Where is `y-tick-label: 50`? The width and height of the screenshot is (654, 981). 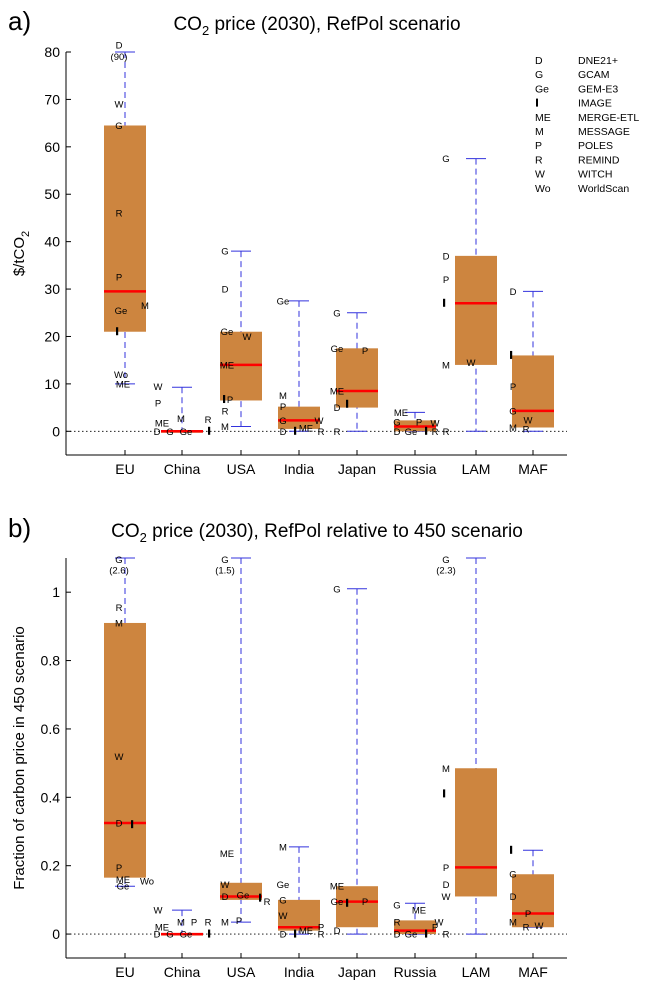
y-tick-label: 50 is located at coordinates (52, 194).